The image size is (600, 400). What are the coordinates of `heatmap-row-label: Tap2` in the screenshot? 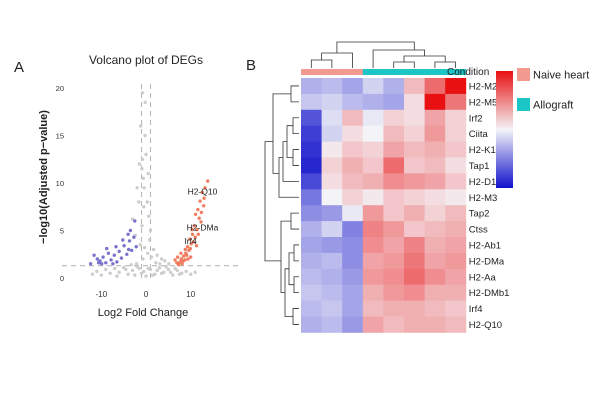 It's located at (479, 214).